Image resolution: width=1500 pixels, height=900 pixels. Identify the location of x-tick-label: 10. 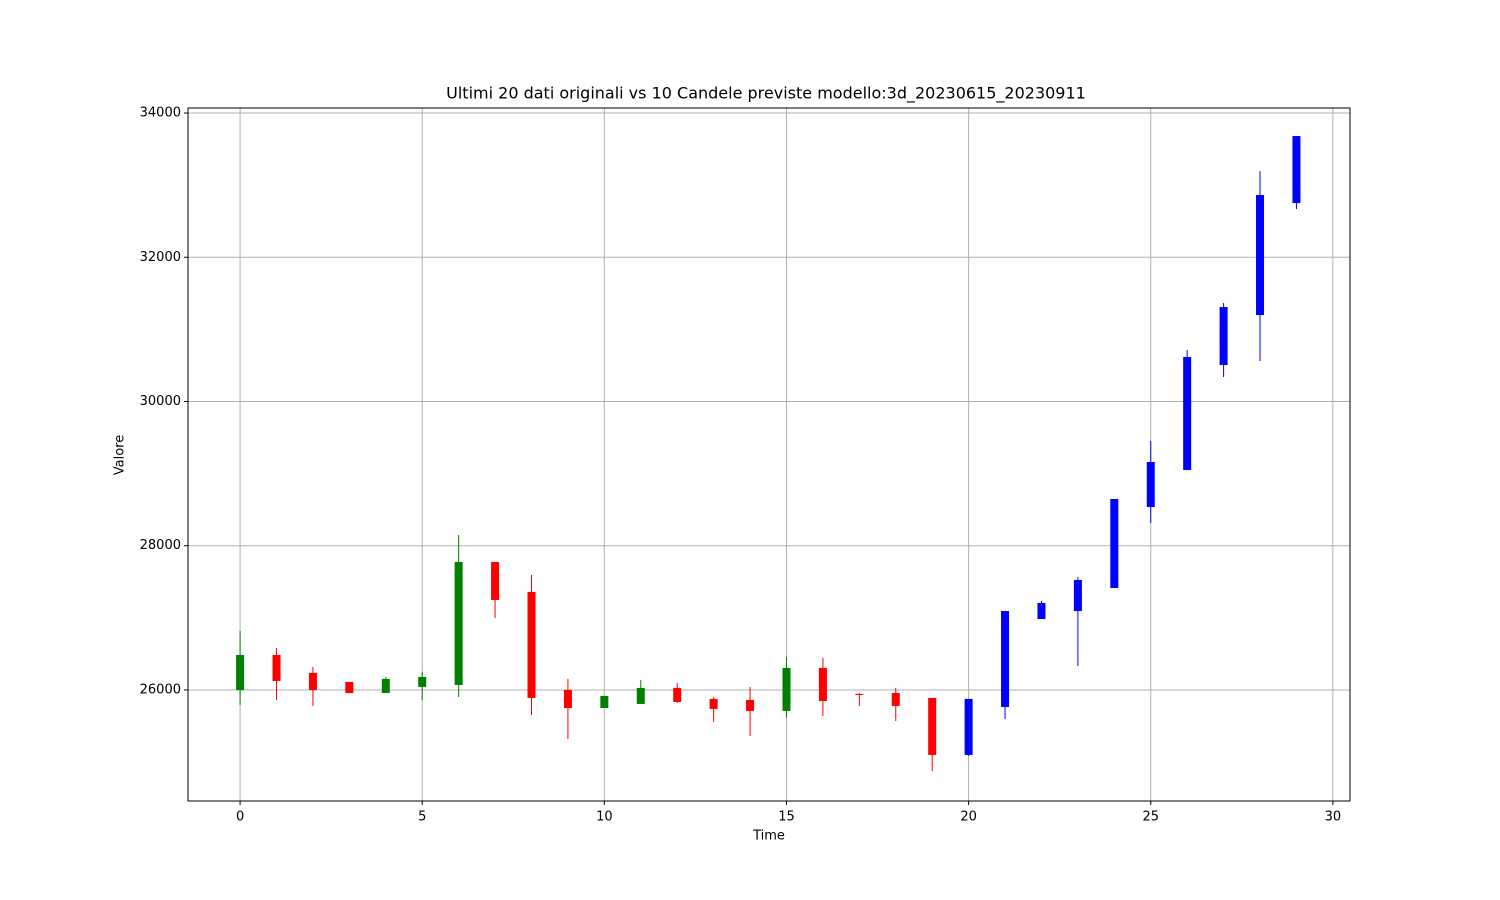
(604, 817).